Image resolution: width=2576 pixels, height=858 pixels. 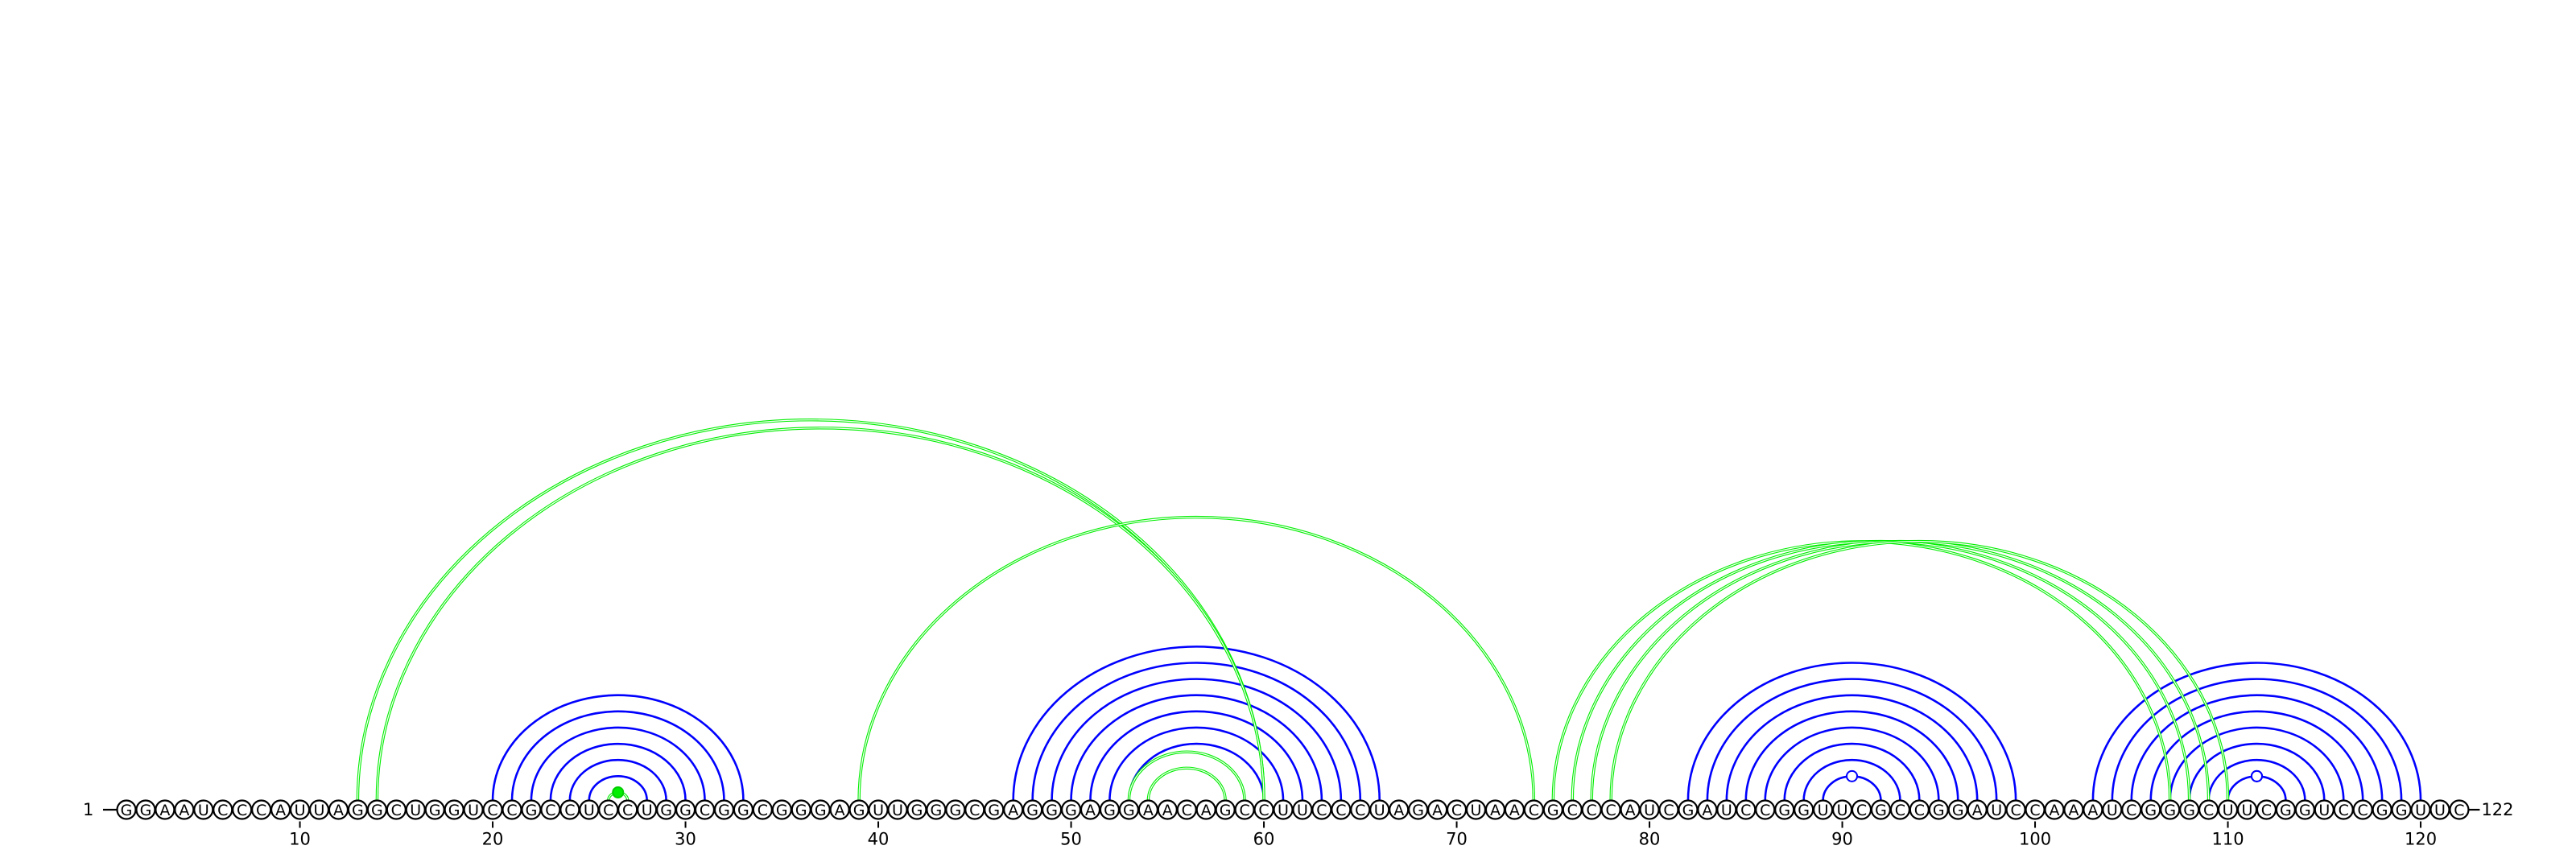 I want to click on nucleotide-100-letter: C, so click(x=2034, y=811).